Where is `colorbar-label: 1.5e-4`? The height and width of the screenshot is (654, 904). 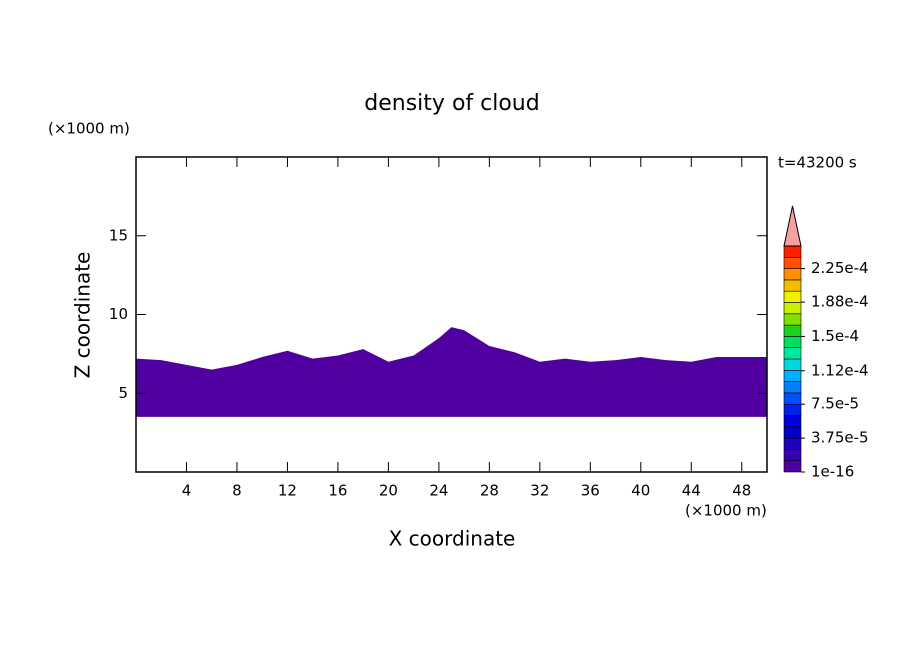 colorbar-label: 1.5e-4 is located at coordinates (835, 336).